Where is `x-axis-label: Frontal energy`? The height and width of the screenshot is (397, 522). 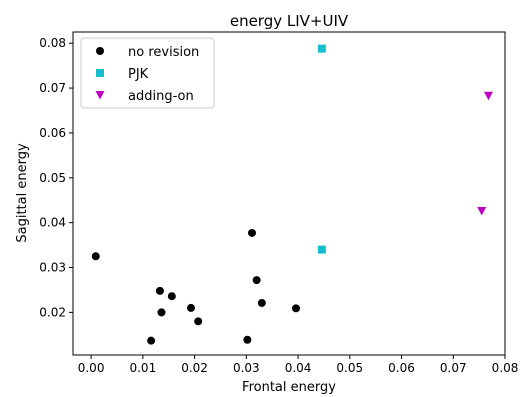 x-axis-label: Frontal energy is located at coordinates (289, 387).